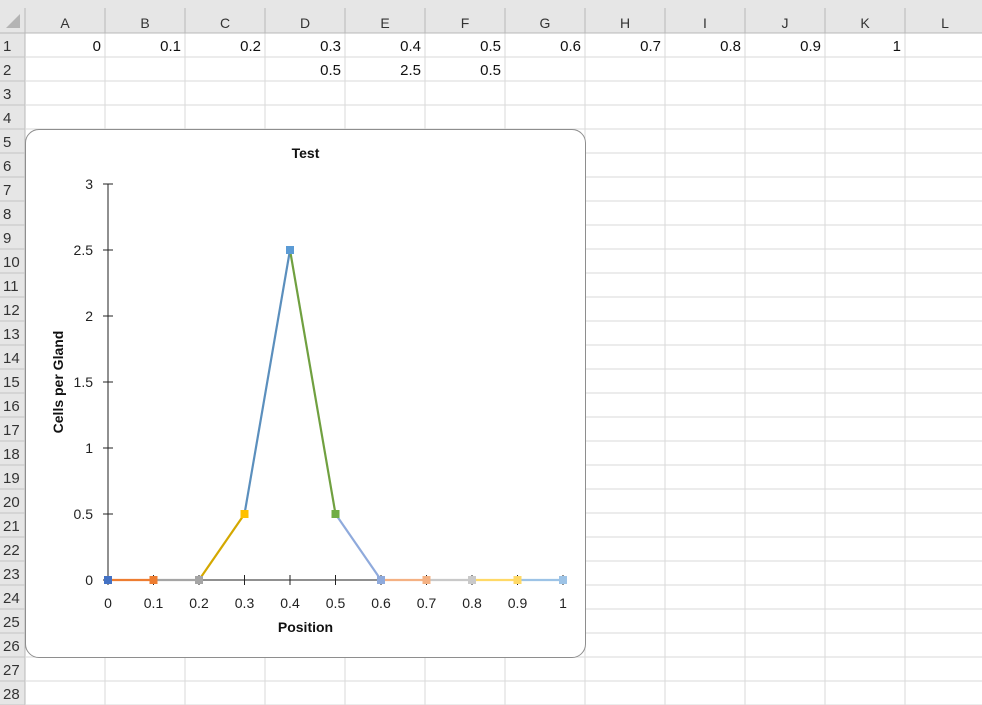  What do you see at coordinates (490, 46) in the screenshot?
I see `cell-F1: 0.5` at bounding box center [490, 46].